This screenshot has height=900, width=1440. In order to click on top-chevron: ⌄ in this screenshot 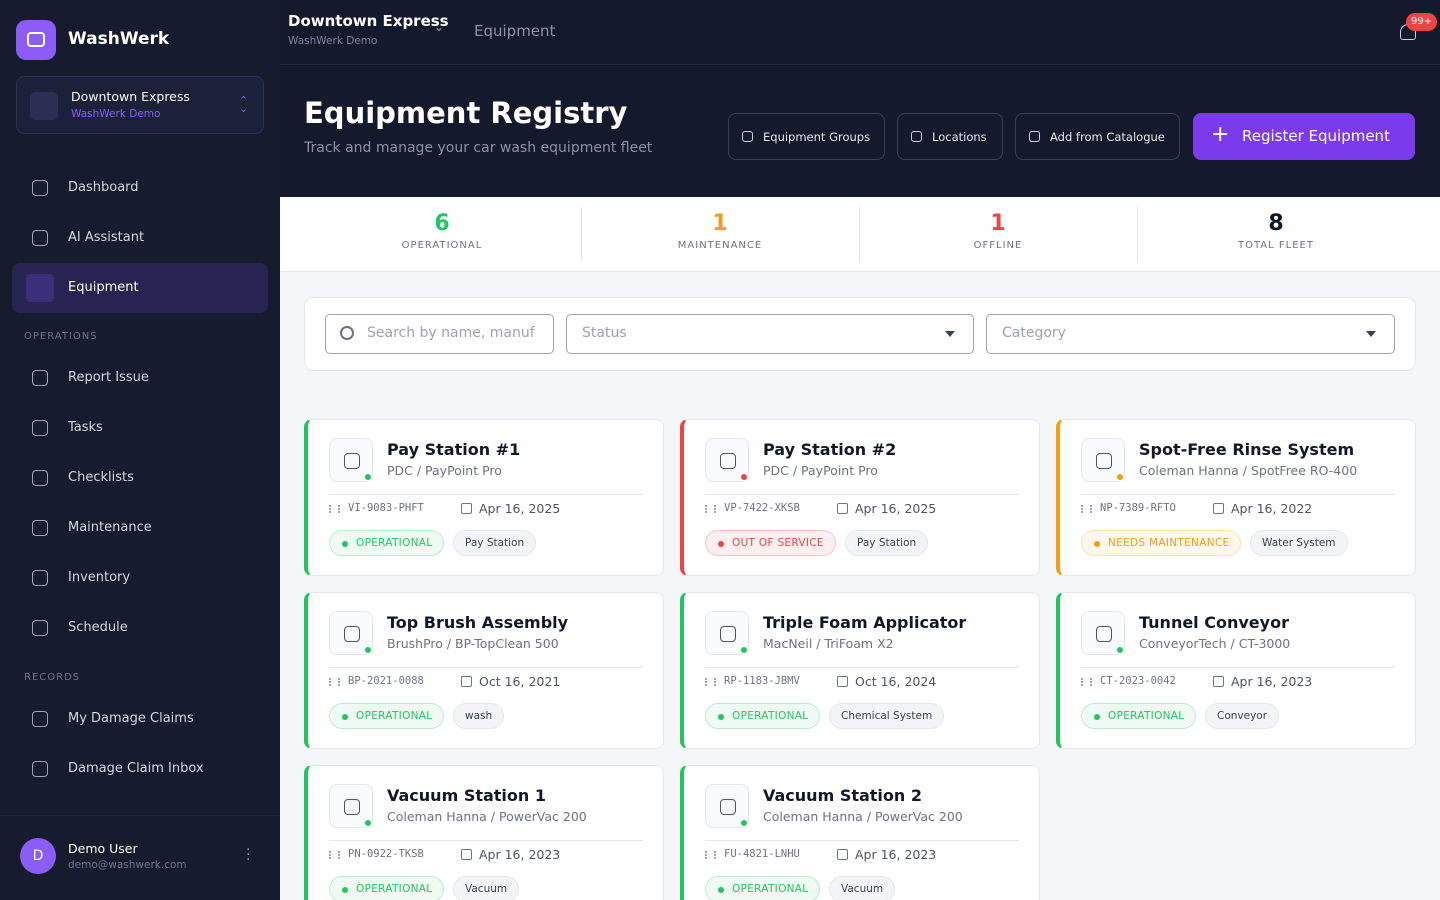, I will do `click(439, 27)`.